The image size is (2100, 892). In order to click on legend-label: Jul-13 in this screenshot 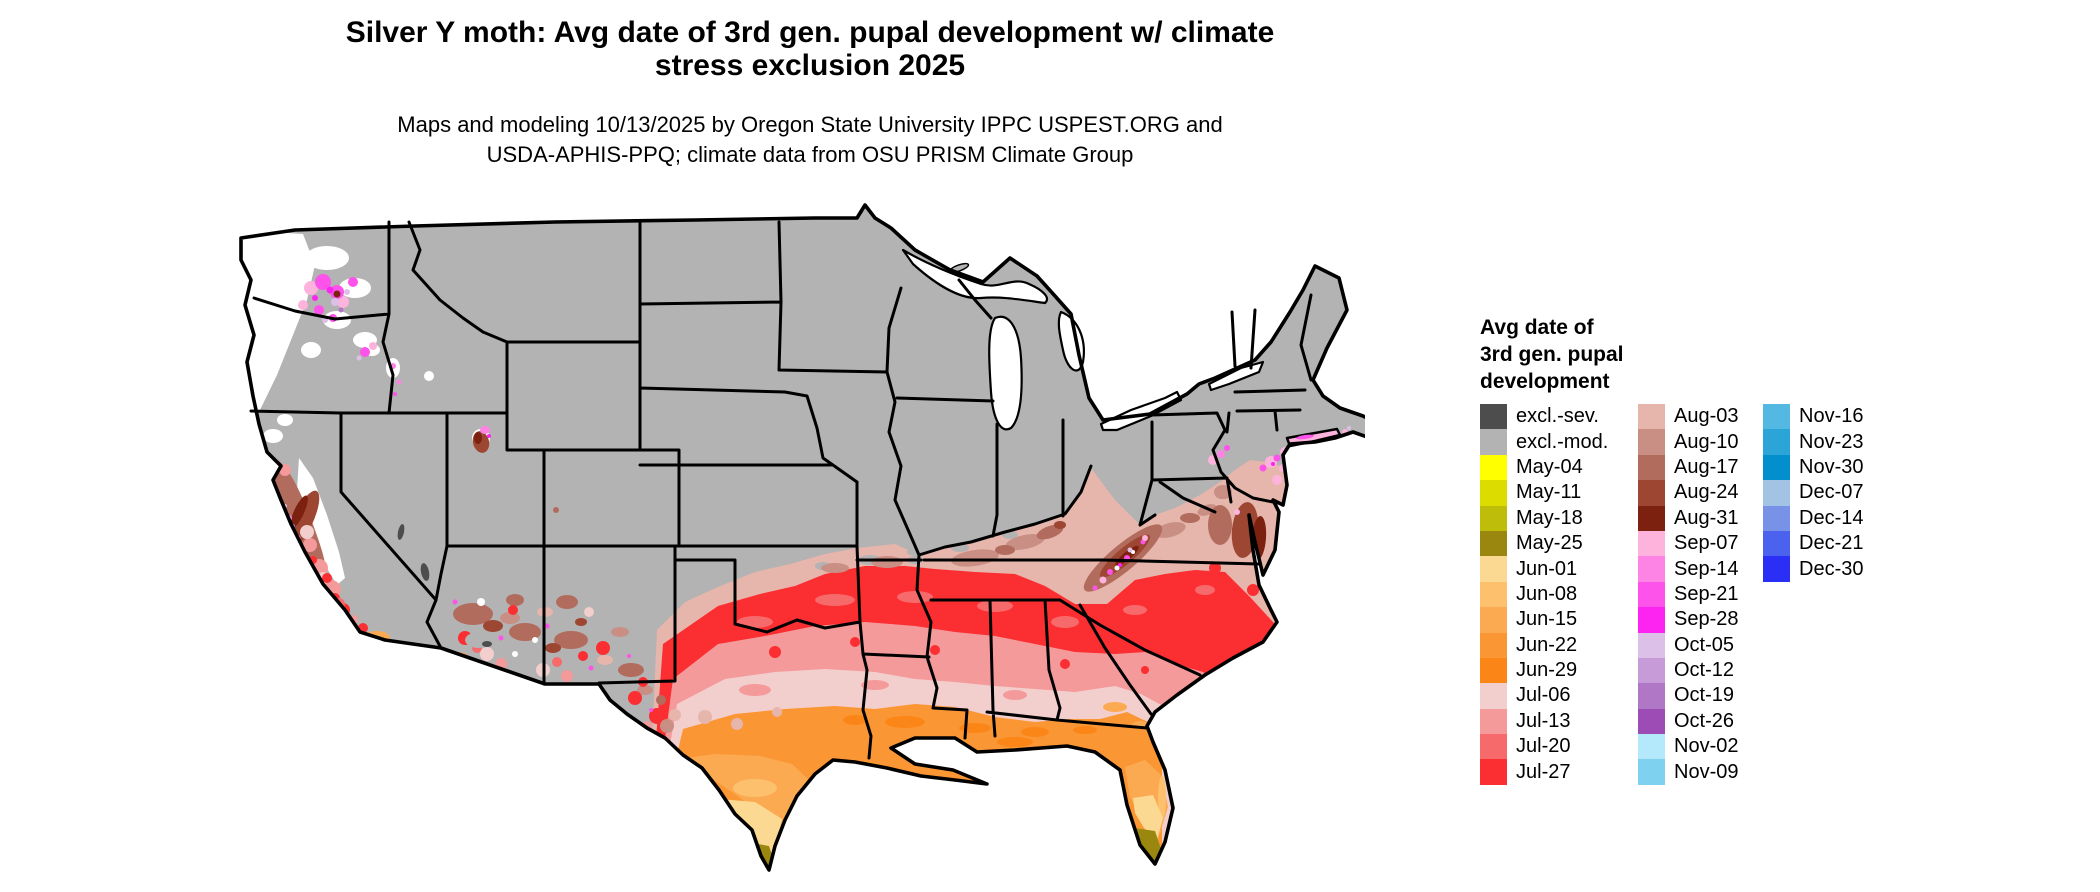, I will do `click(1543, 720)`.